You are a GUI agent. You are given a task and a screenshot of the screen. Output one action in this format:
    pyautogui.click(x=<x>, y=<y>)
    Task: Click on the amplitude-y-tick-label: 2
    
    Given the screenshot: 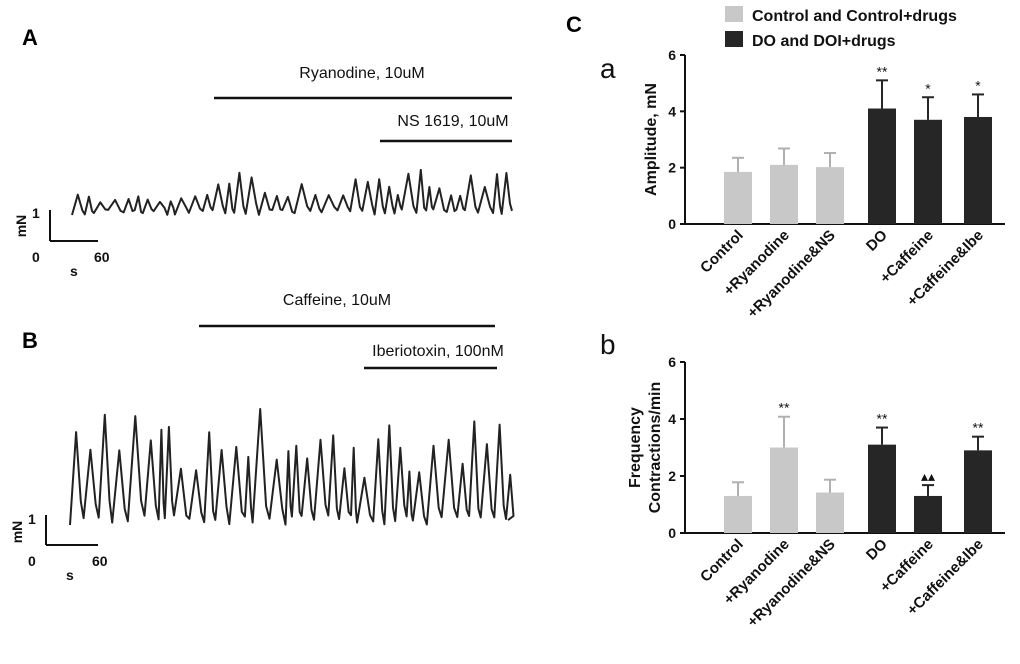 What is the action you would take?
    pyautogui.click(x=672, y=168)
    